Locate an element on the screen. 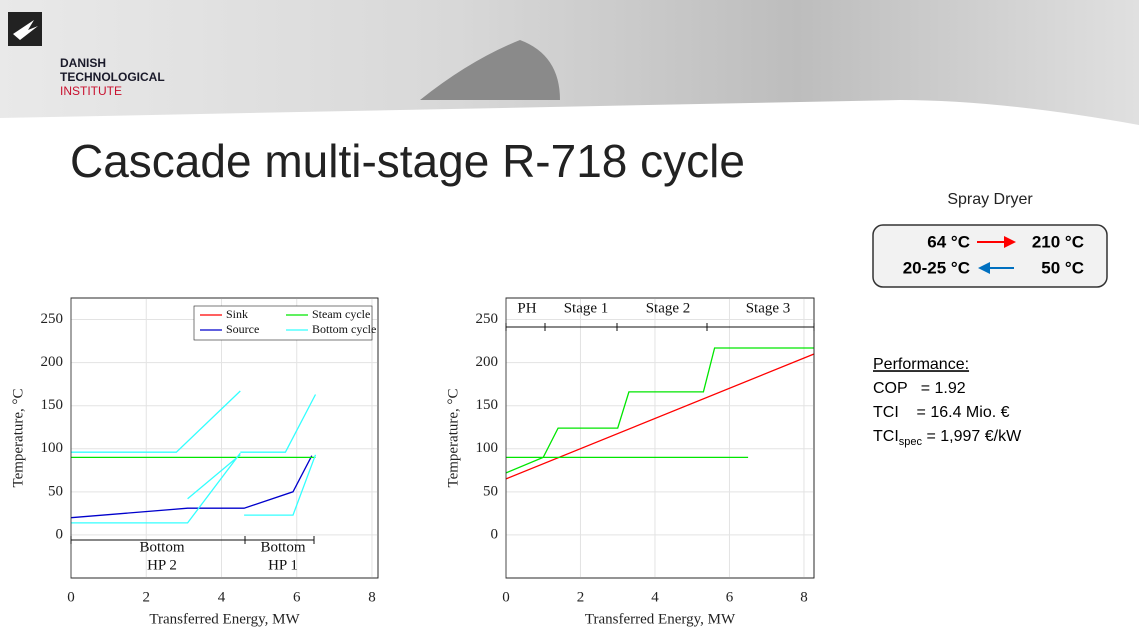 The height and width of the screenshot is (640, 1139). performance-line: TCIspec = 1,997 €/kW is located at coordinates (947, 438).